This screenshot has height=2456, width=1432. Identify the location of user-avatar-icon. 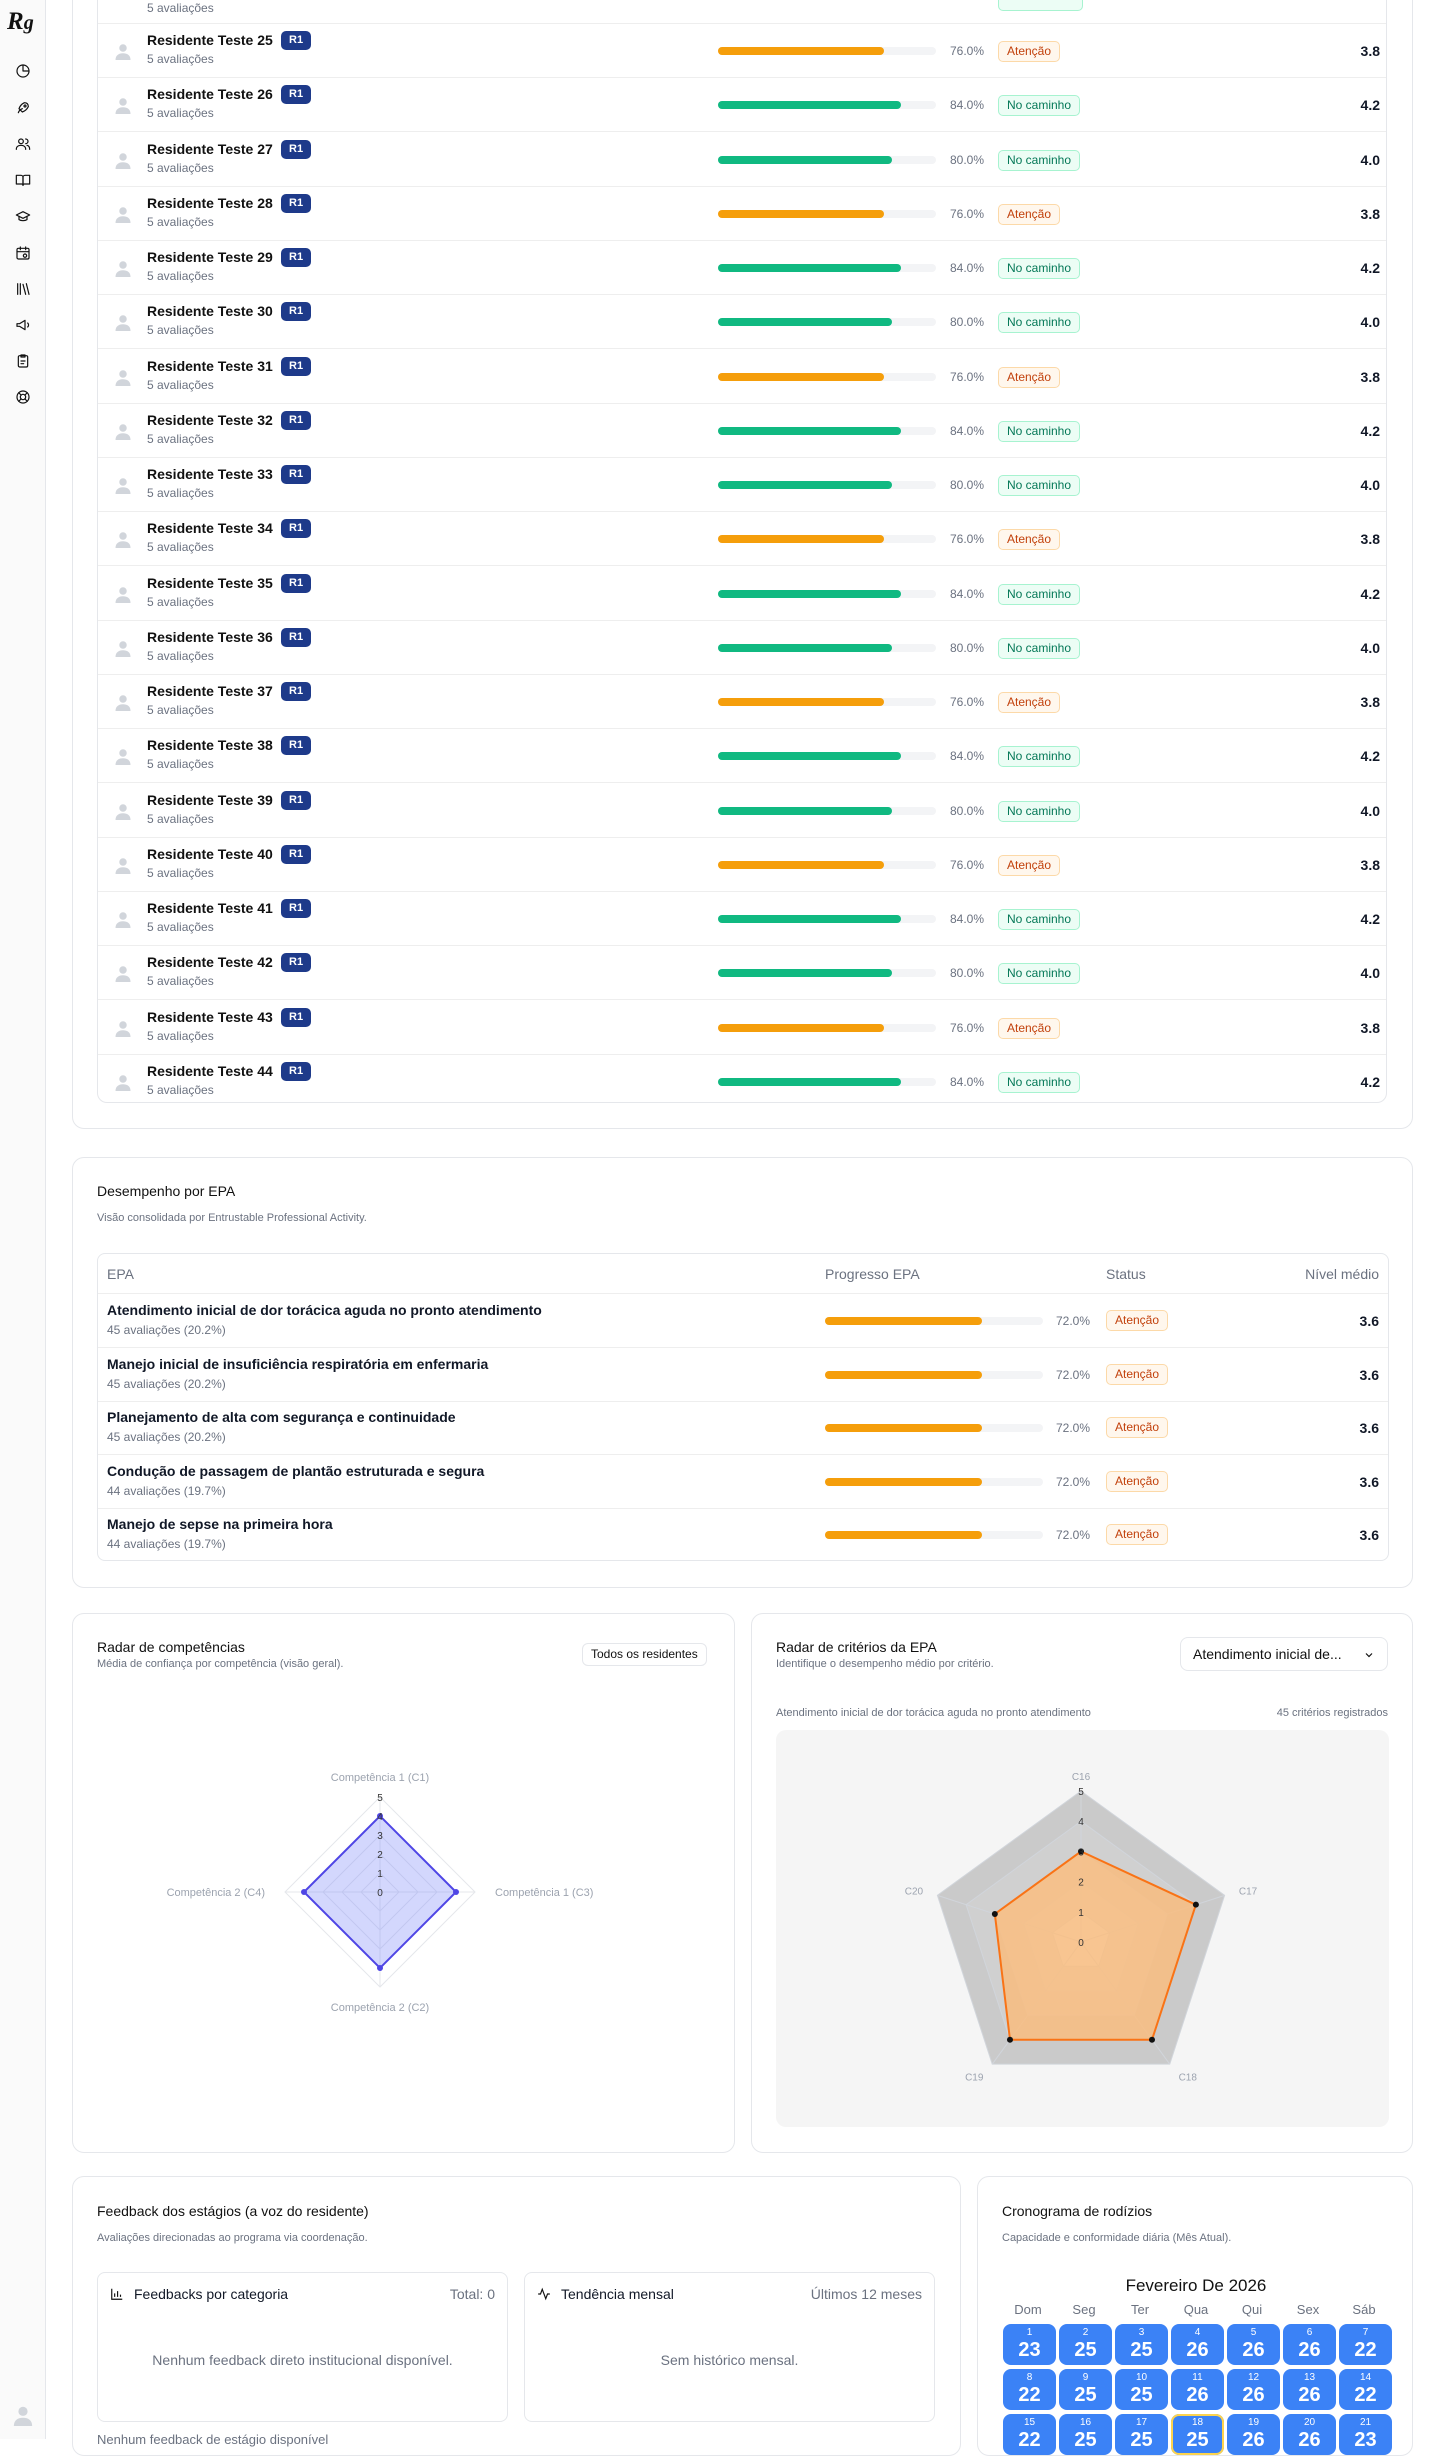
(23, 2415).